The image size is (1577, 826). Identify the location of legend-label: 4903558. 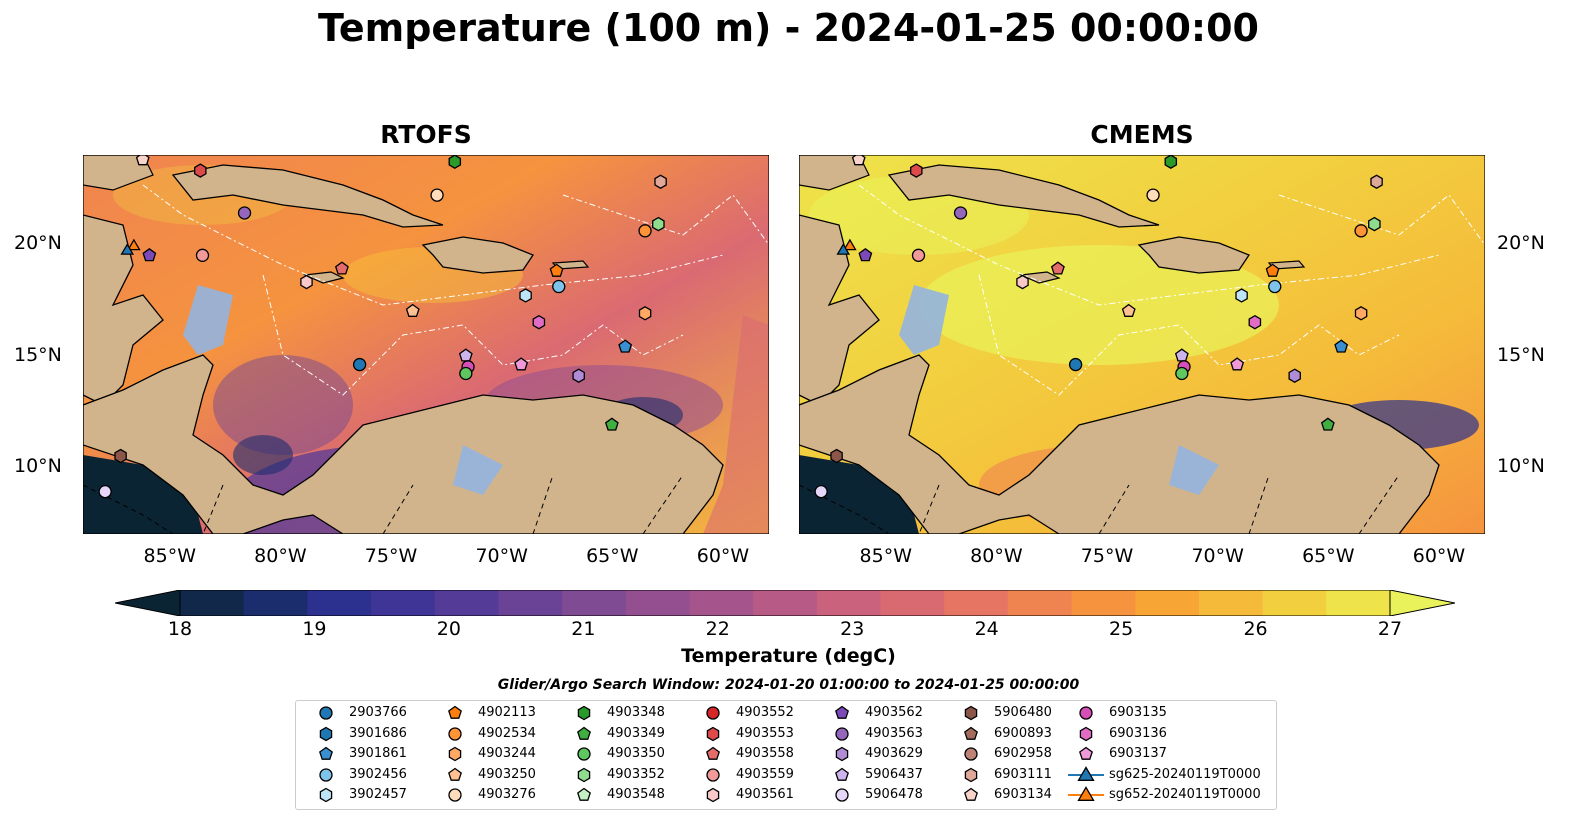
(765, 753).